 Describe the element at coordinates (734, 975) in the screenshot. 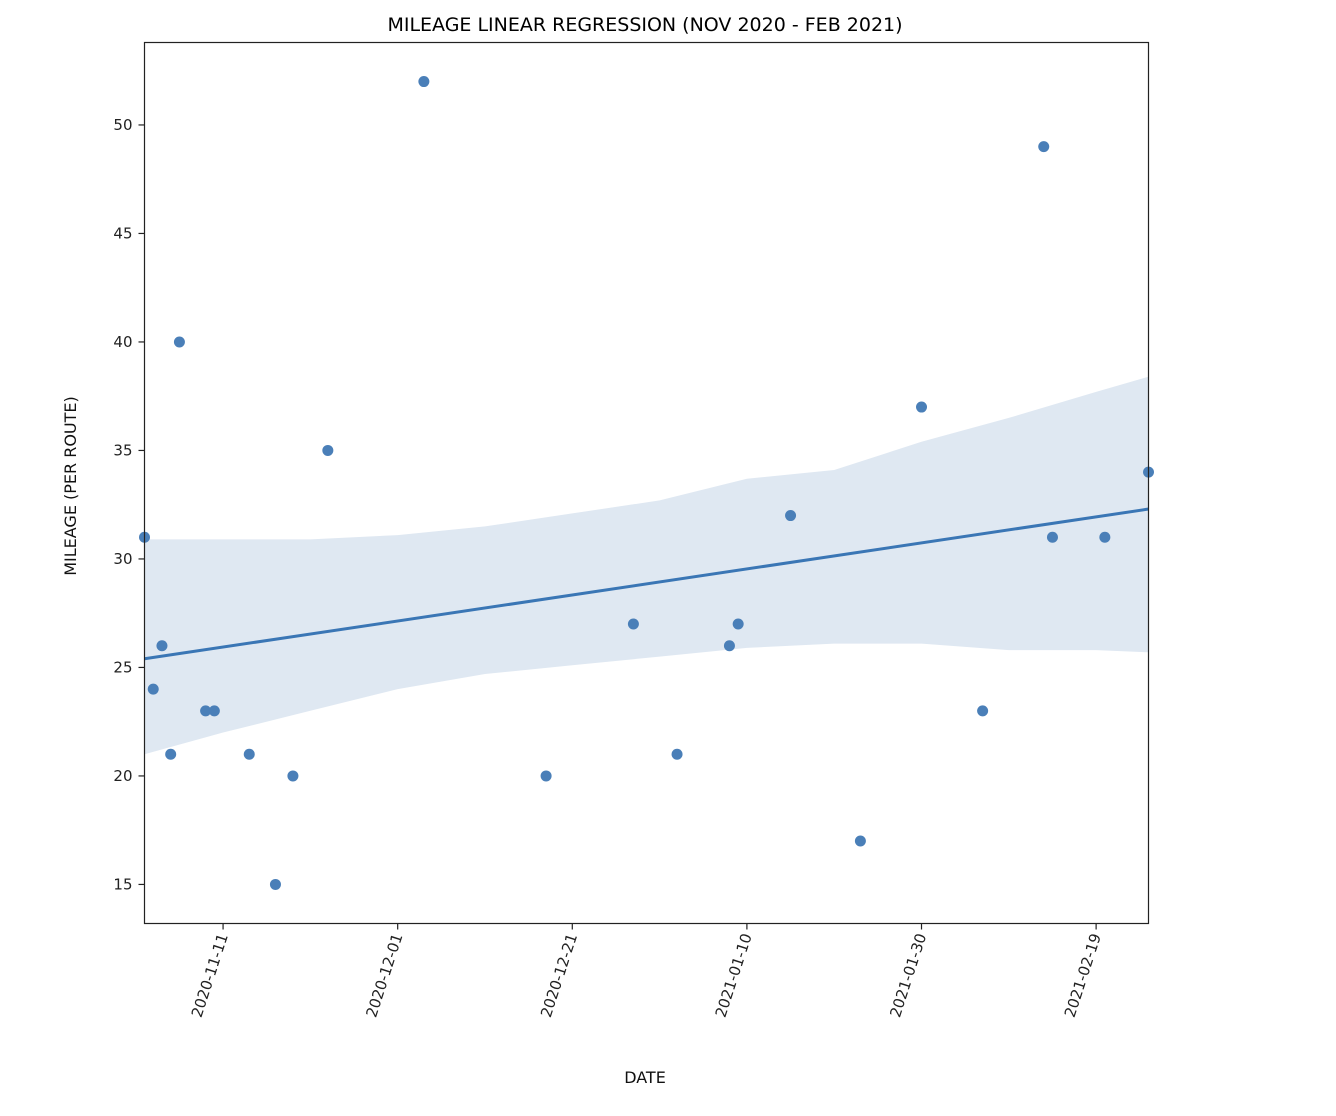

I see `x-tick-label: 2021-01-10` at that location.